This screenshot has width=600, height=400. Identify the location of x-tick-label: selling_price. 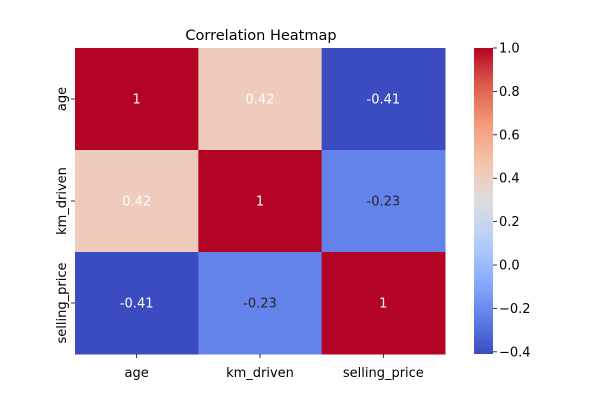
(383, 373).